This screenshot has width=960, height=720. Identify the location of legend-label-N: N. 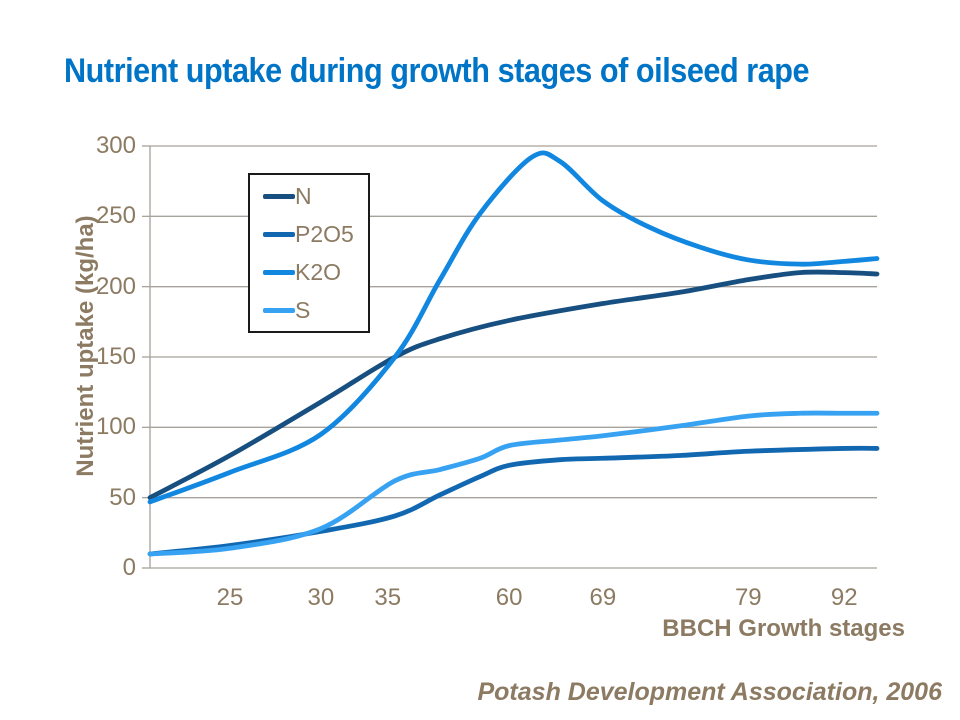
(303, 195).